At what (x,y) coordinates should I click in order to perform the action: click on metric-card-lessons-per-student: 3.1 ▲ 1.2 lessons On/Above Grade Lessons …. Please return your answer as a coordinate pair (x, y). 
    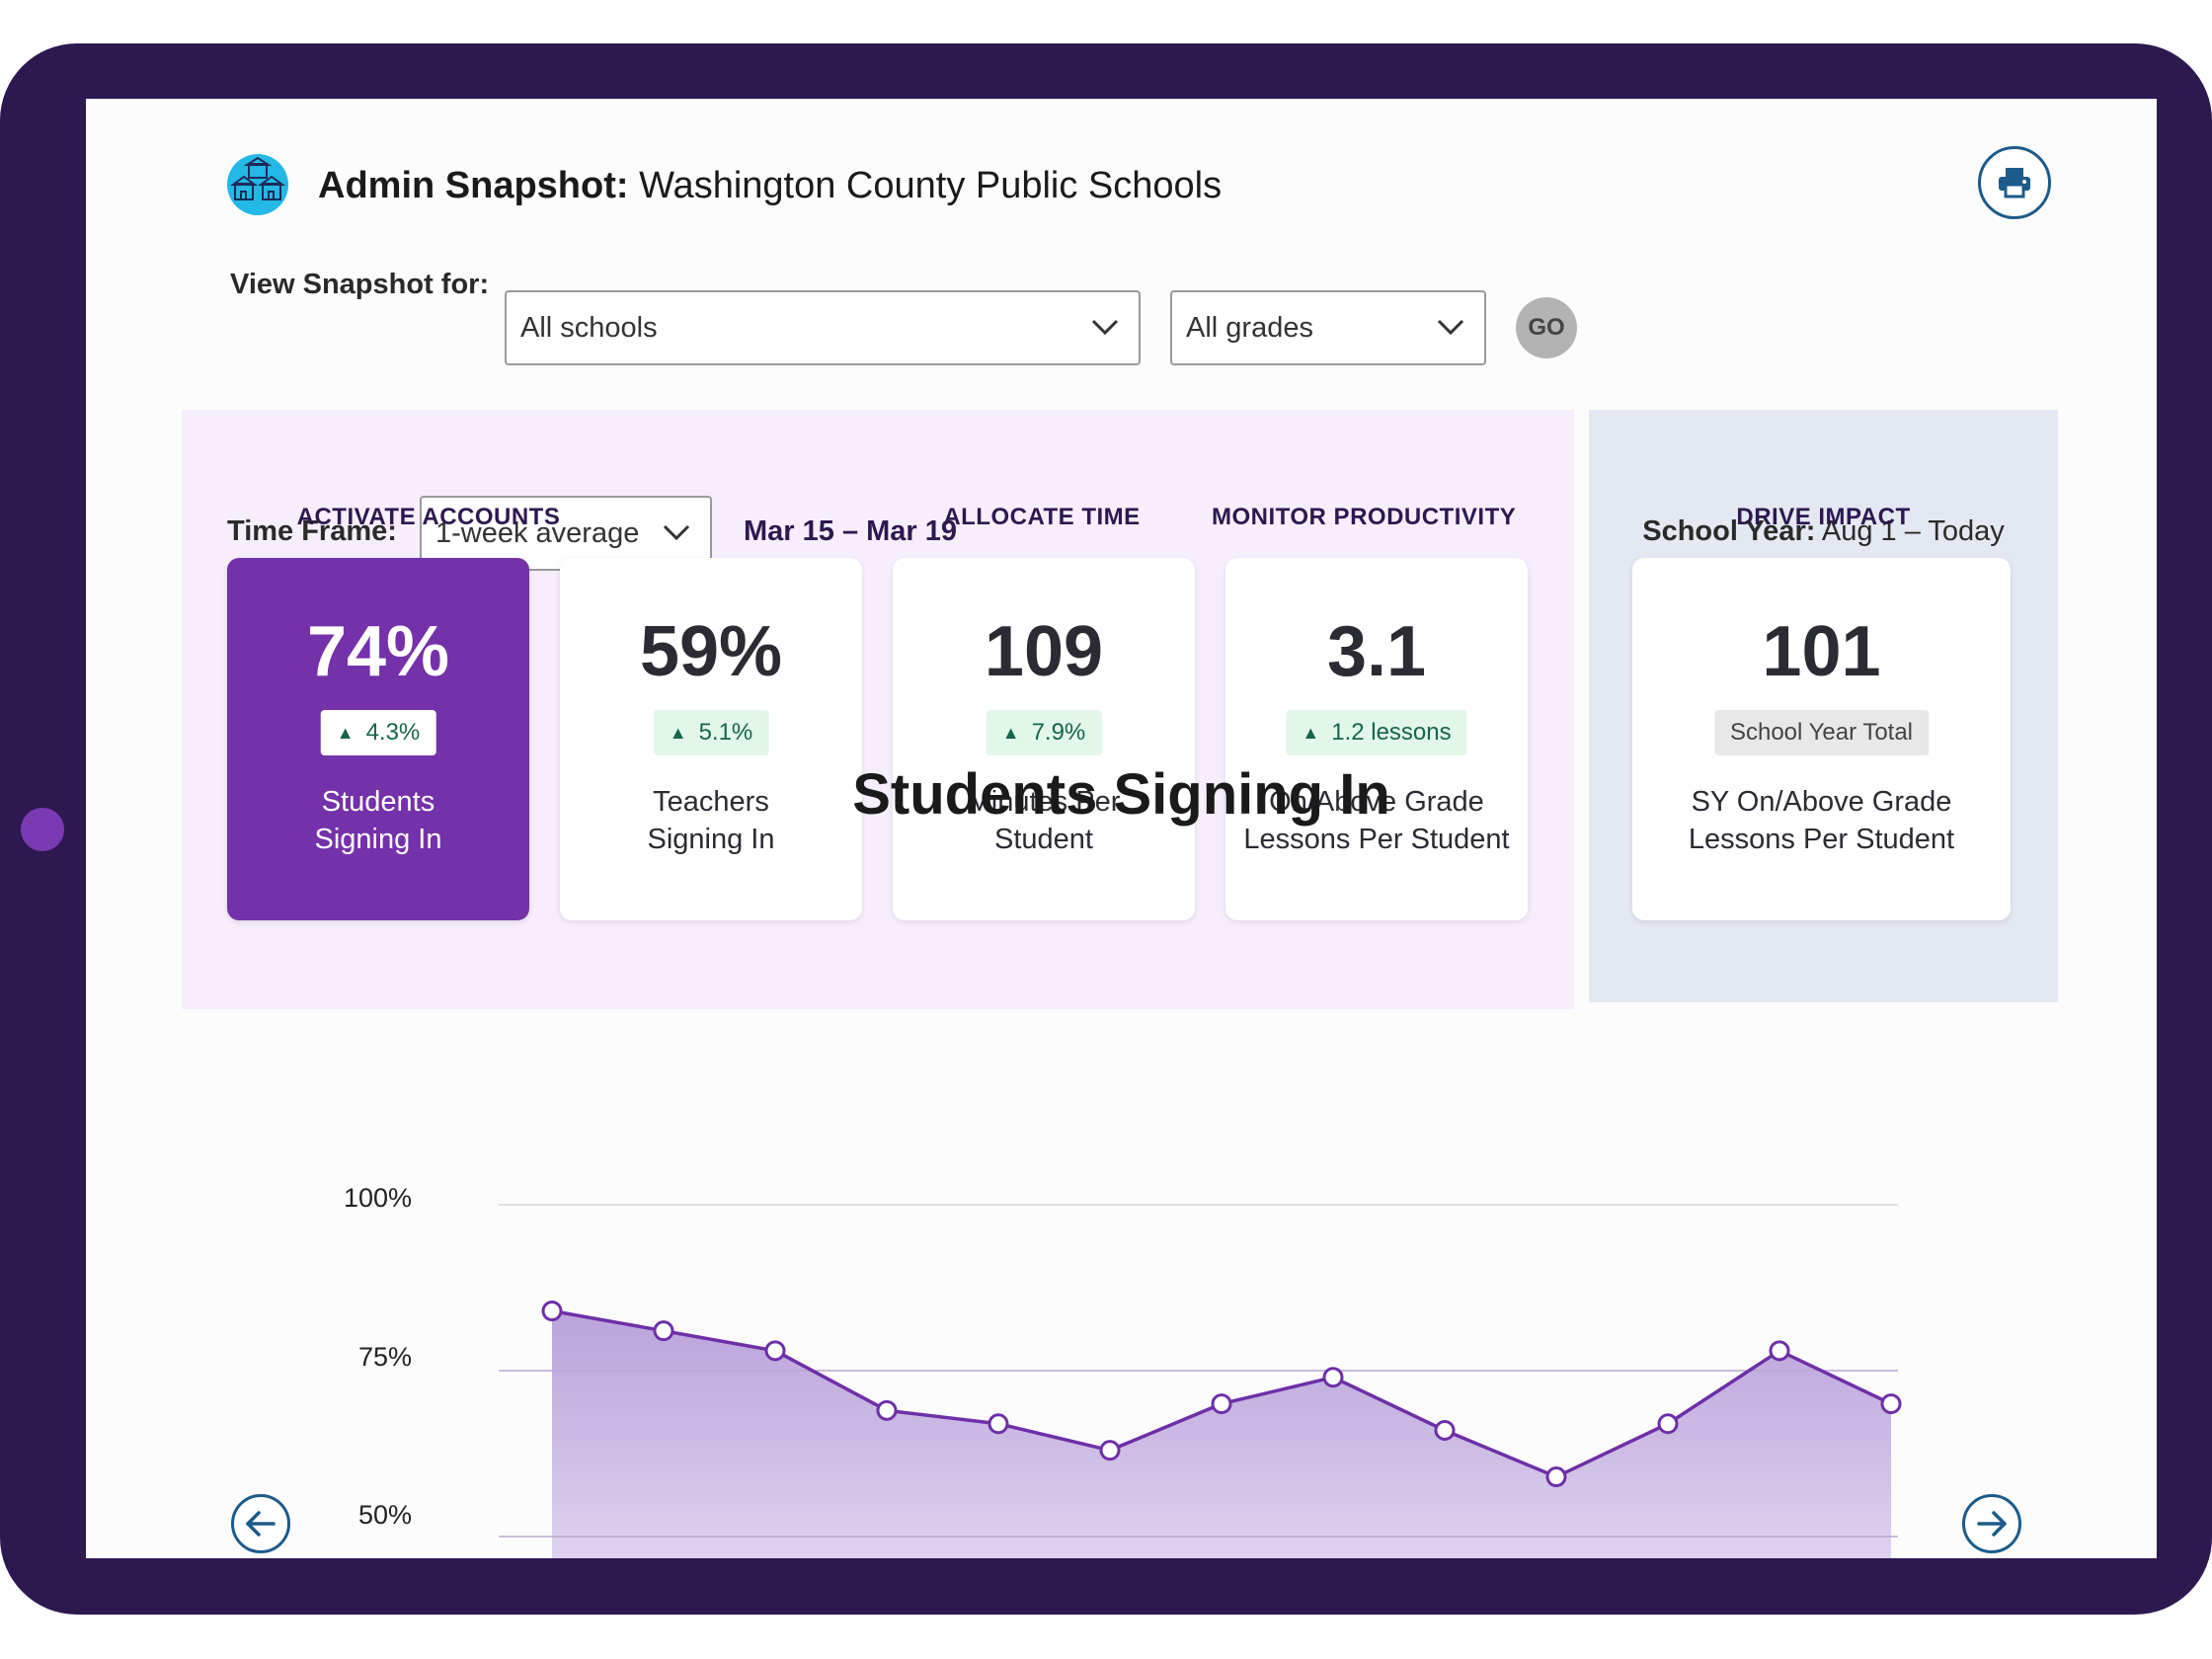
    Looking at the image, I should click on (1377, 739).